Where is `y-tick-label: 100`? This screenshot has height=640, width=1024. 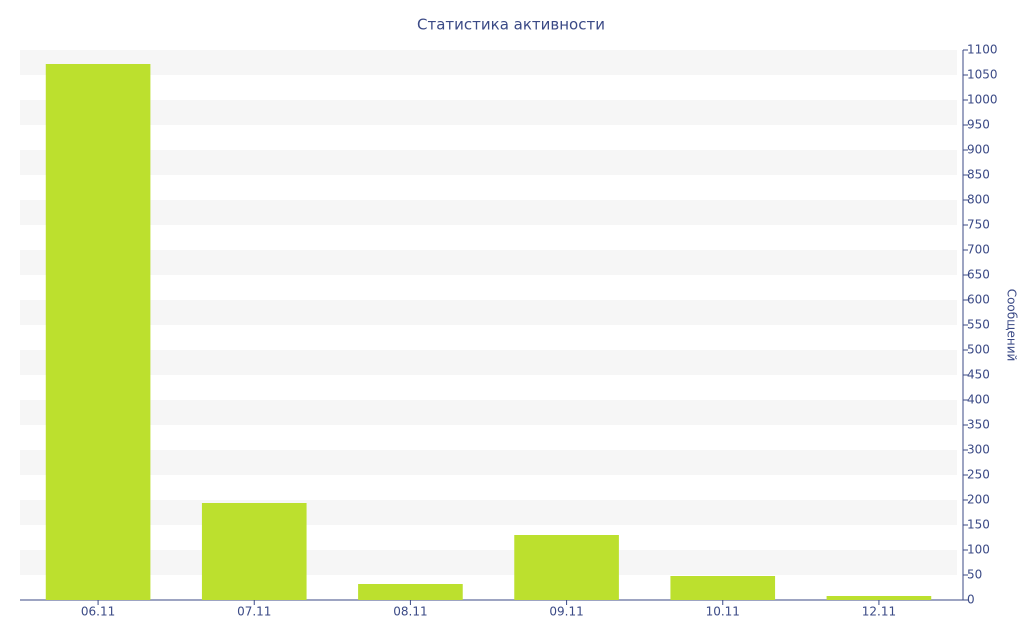
y-tick-label: 100 is located at coordinates (978, 550).